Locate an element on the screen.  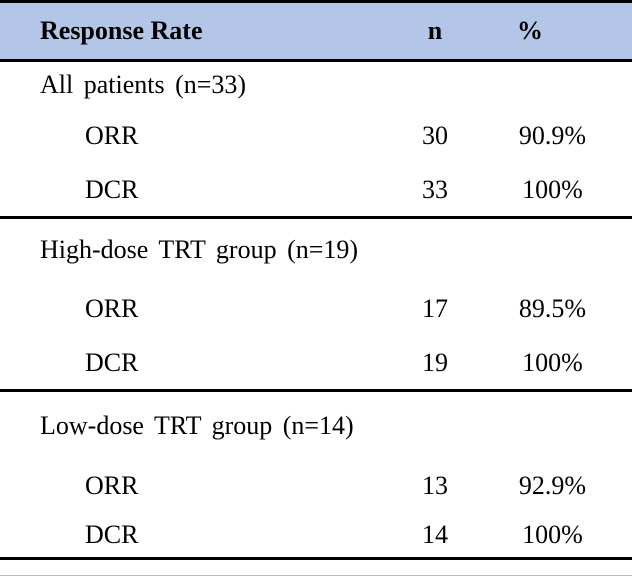
header-n: n is located at coordinates (435, 30).